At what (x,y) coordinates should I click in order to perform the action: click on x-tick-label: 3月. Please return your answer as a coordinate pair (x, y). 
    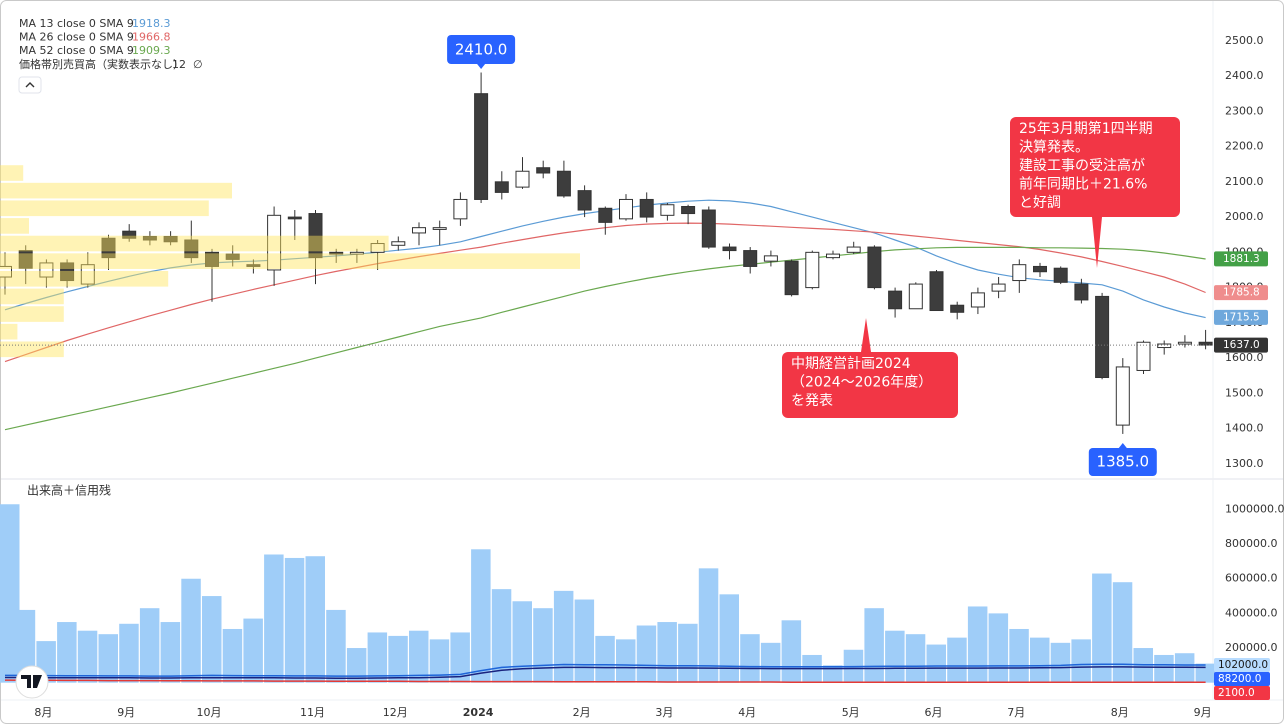
    Looking at the image, I should click on (664, 712).